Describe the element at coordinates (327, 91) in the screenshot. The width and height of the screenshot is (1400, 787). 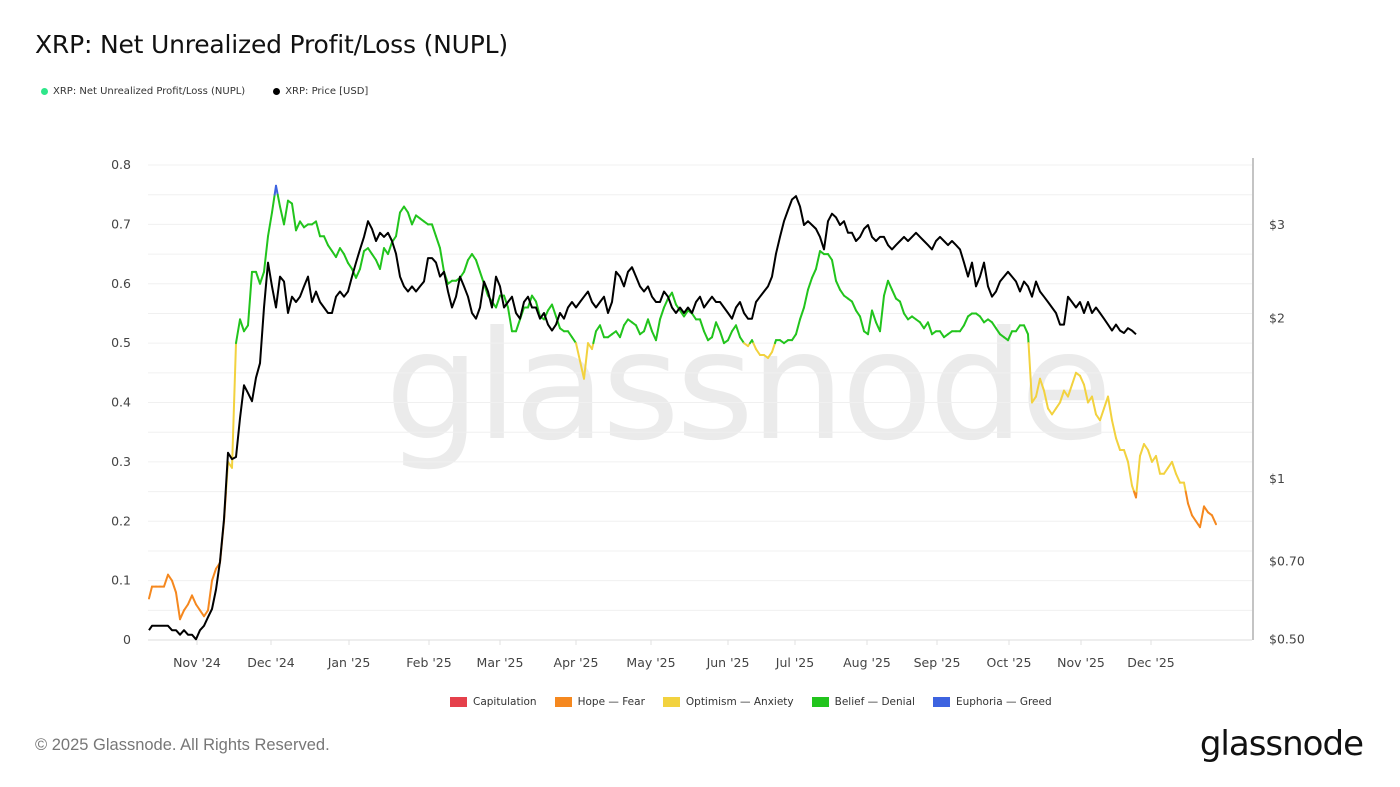
I see `legend-label-price: XRP: Price [USD]` at that location.